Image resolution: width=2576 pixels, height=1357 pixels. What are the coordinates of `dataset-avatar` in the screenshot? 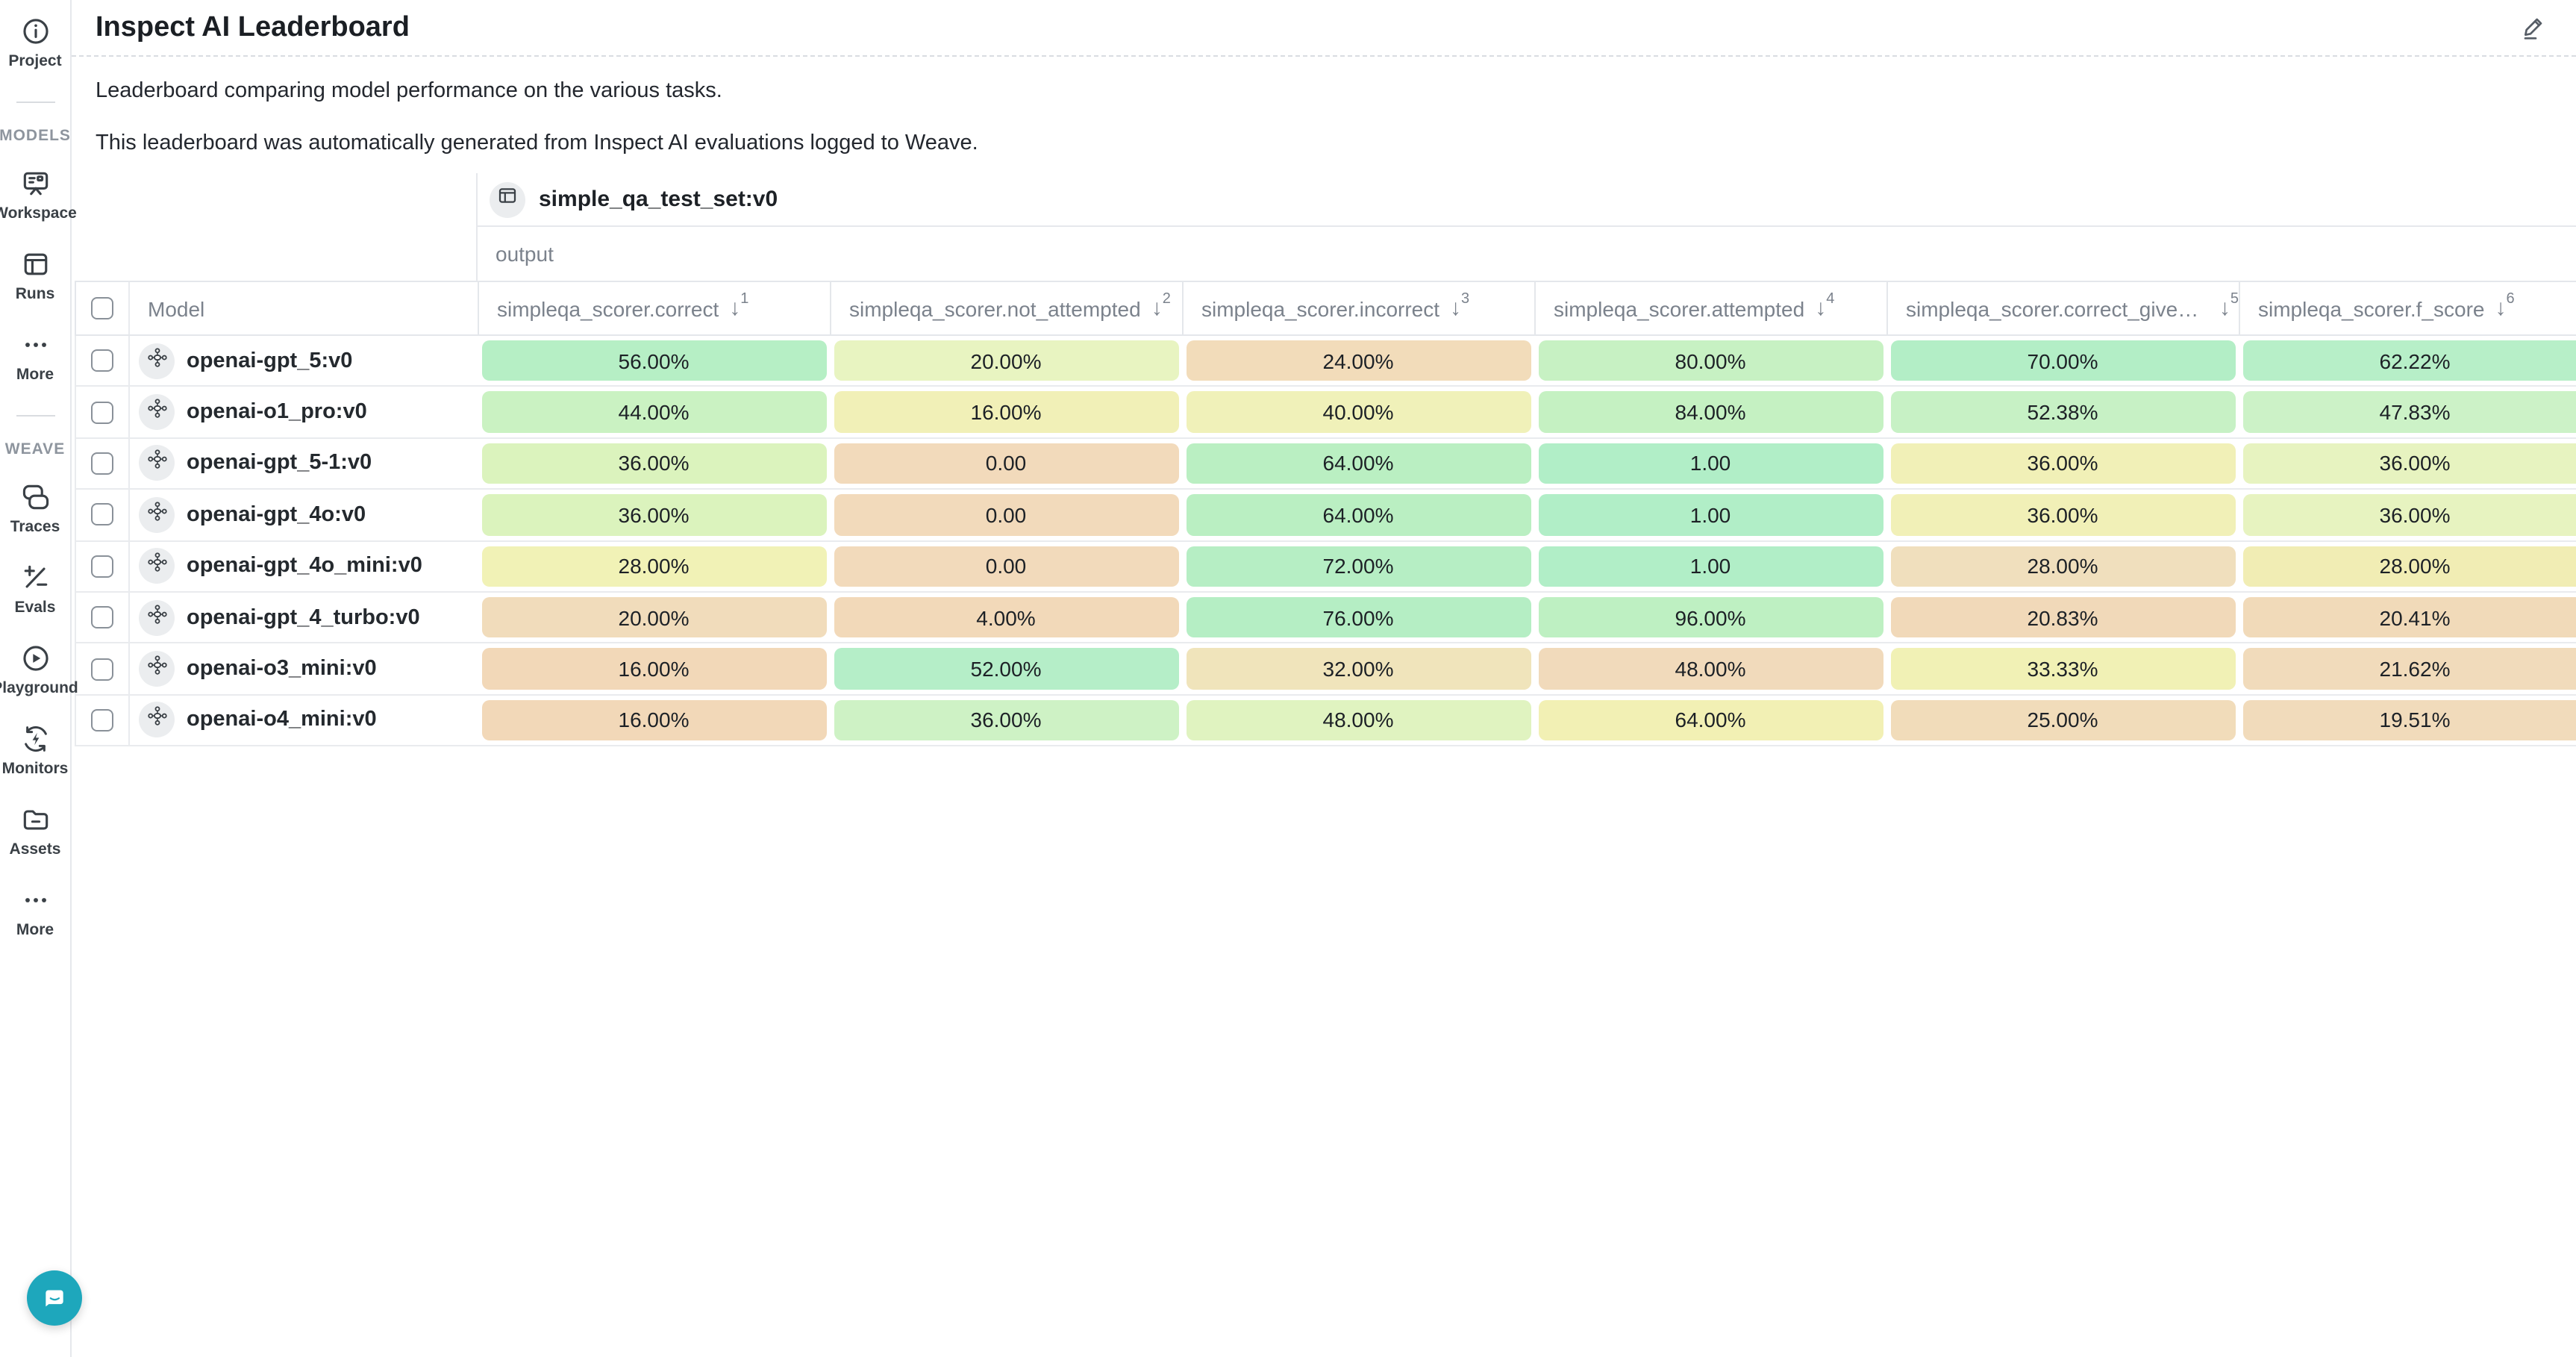 It's located at (507, 199).